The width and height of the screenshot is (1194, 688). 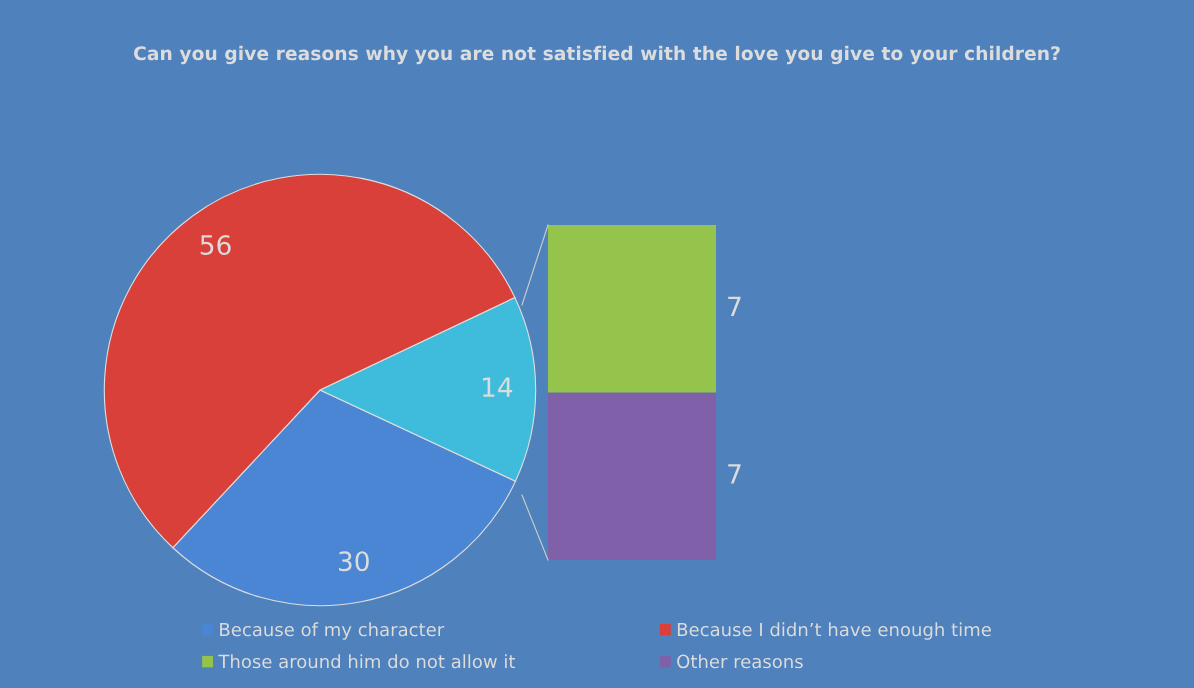 What do you see at coordinates (740, 661) in the screenshot?
I see `legend-label: Other reasons` at bounding box center [740, 661].